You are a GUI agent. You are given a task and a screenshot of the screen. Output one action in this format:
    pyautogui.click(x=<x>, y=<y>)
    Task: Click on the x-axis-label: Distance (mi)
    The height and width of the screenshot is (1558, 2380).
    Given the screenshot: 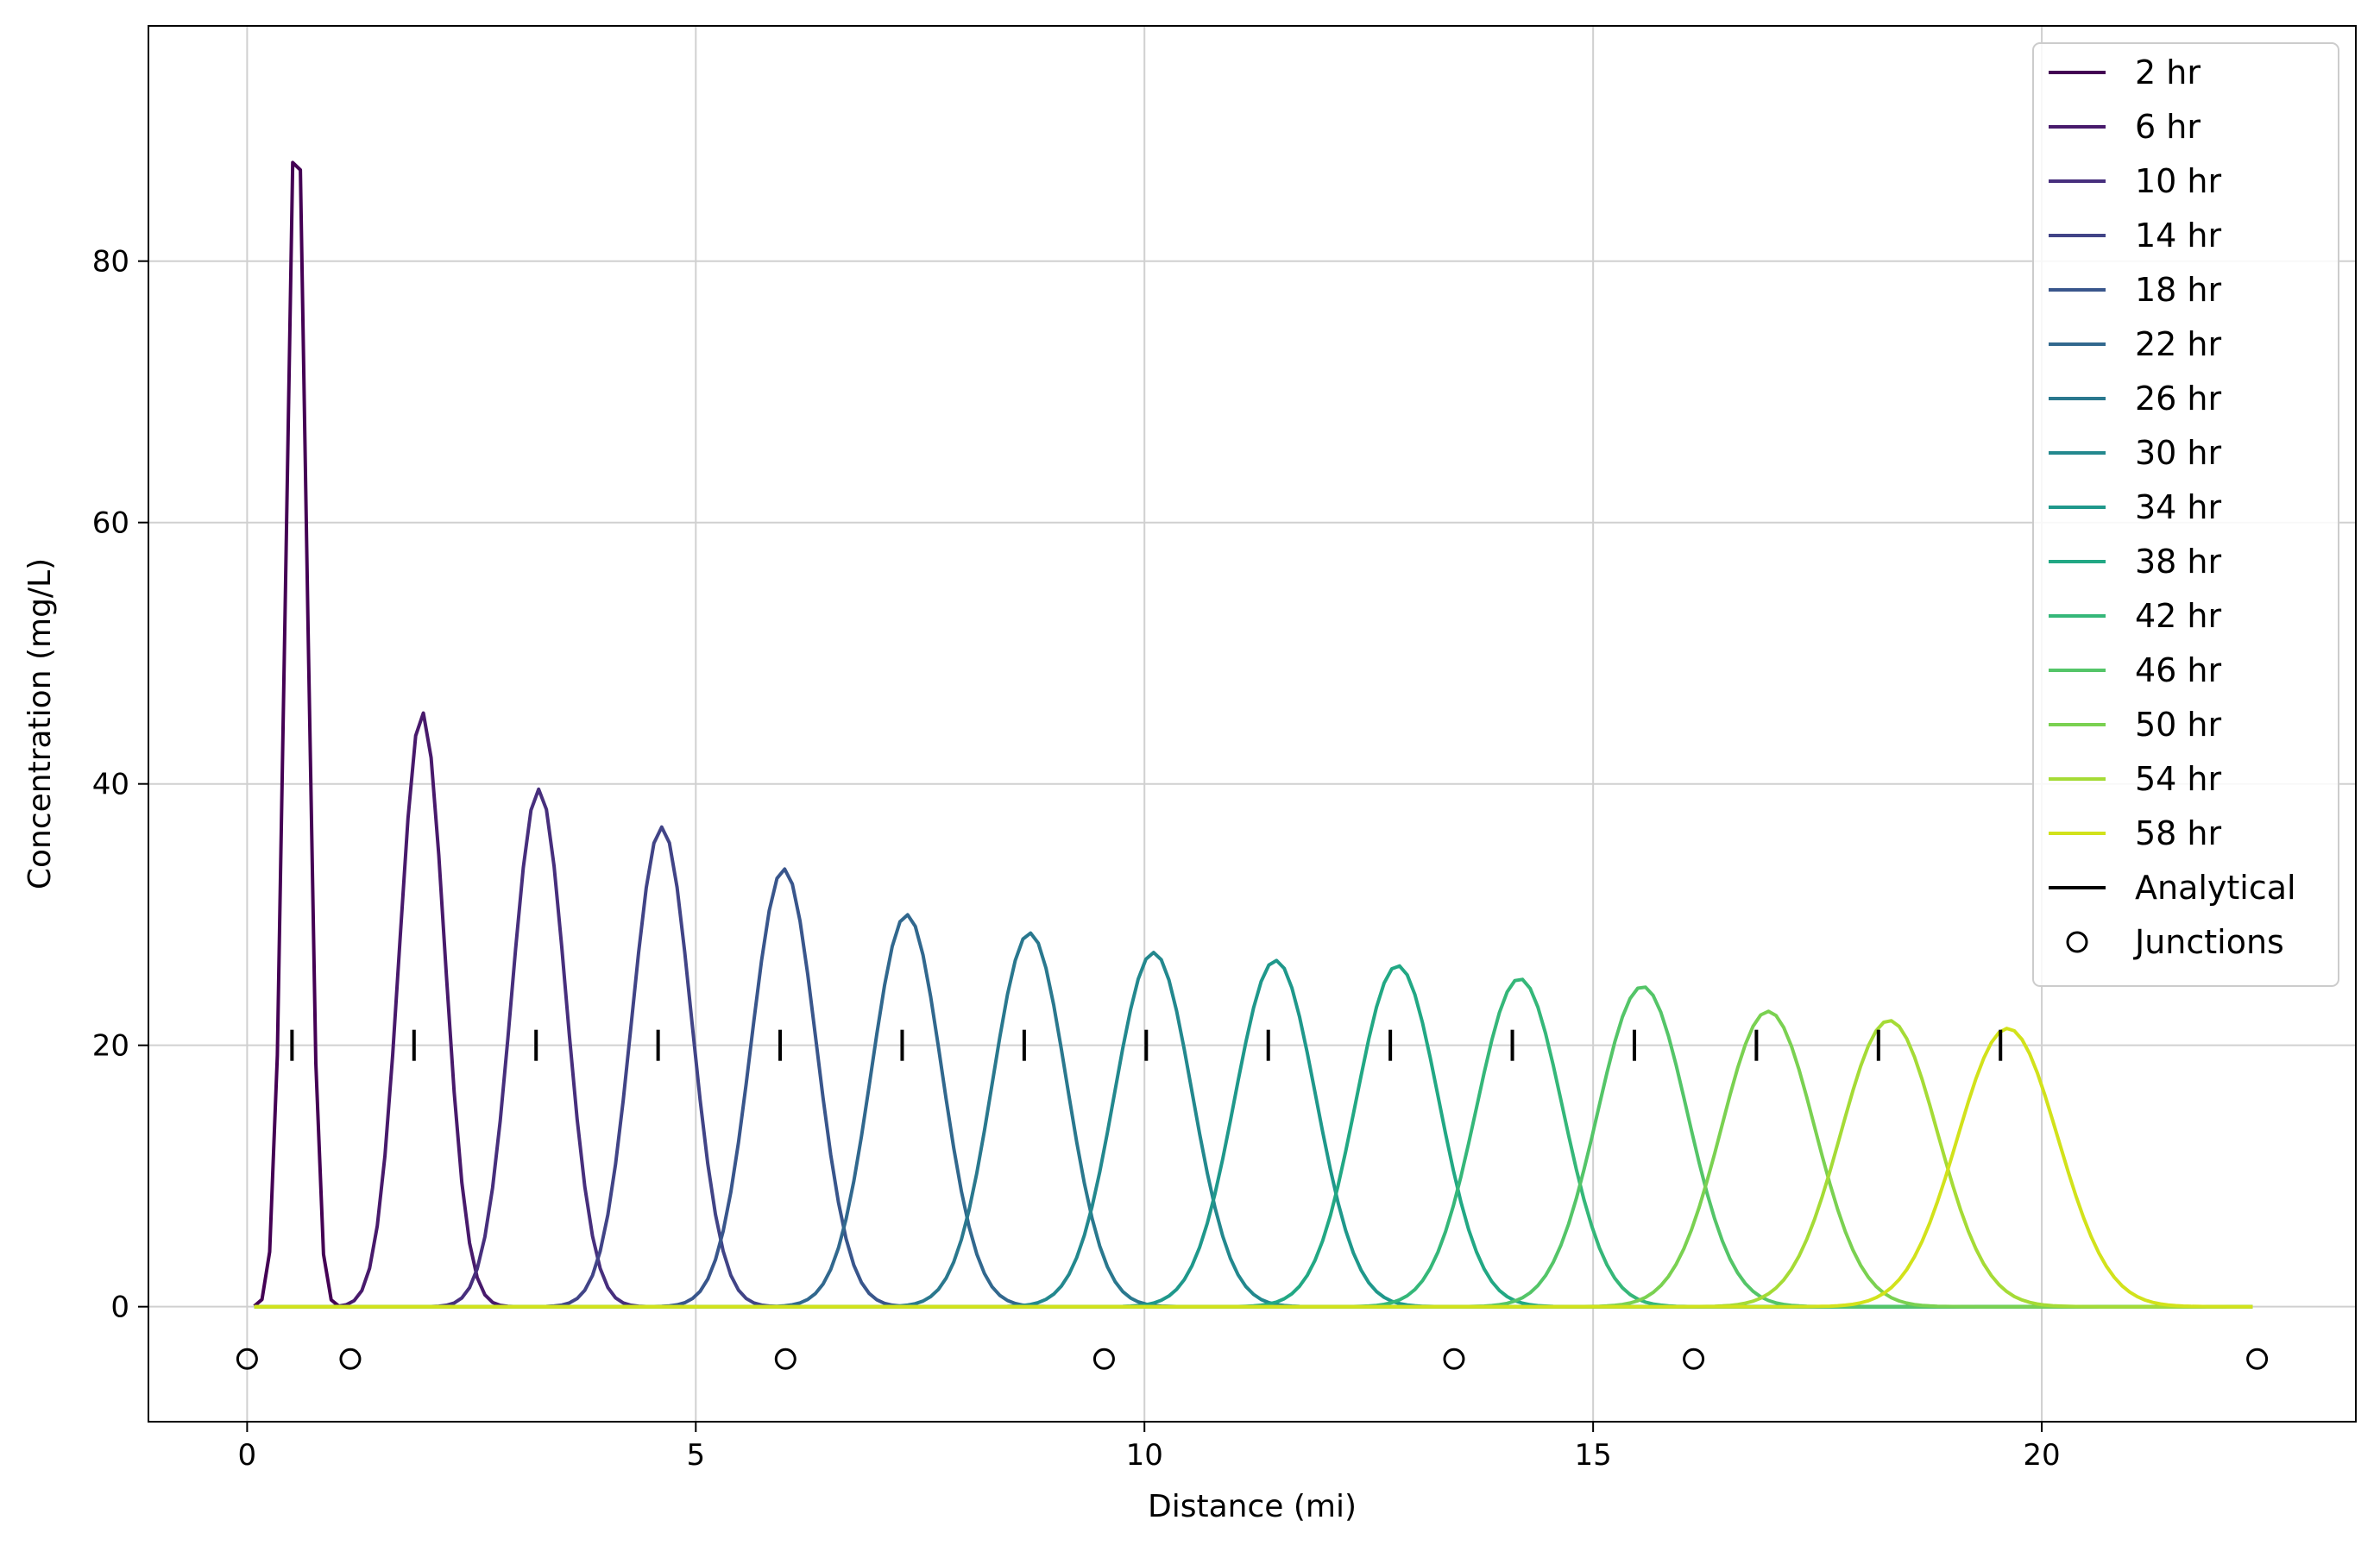 What is the action you would take?
    pyautogui.click(x=1252, y=1506)
    